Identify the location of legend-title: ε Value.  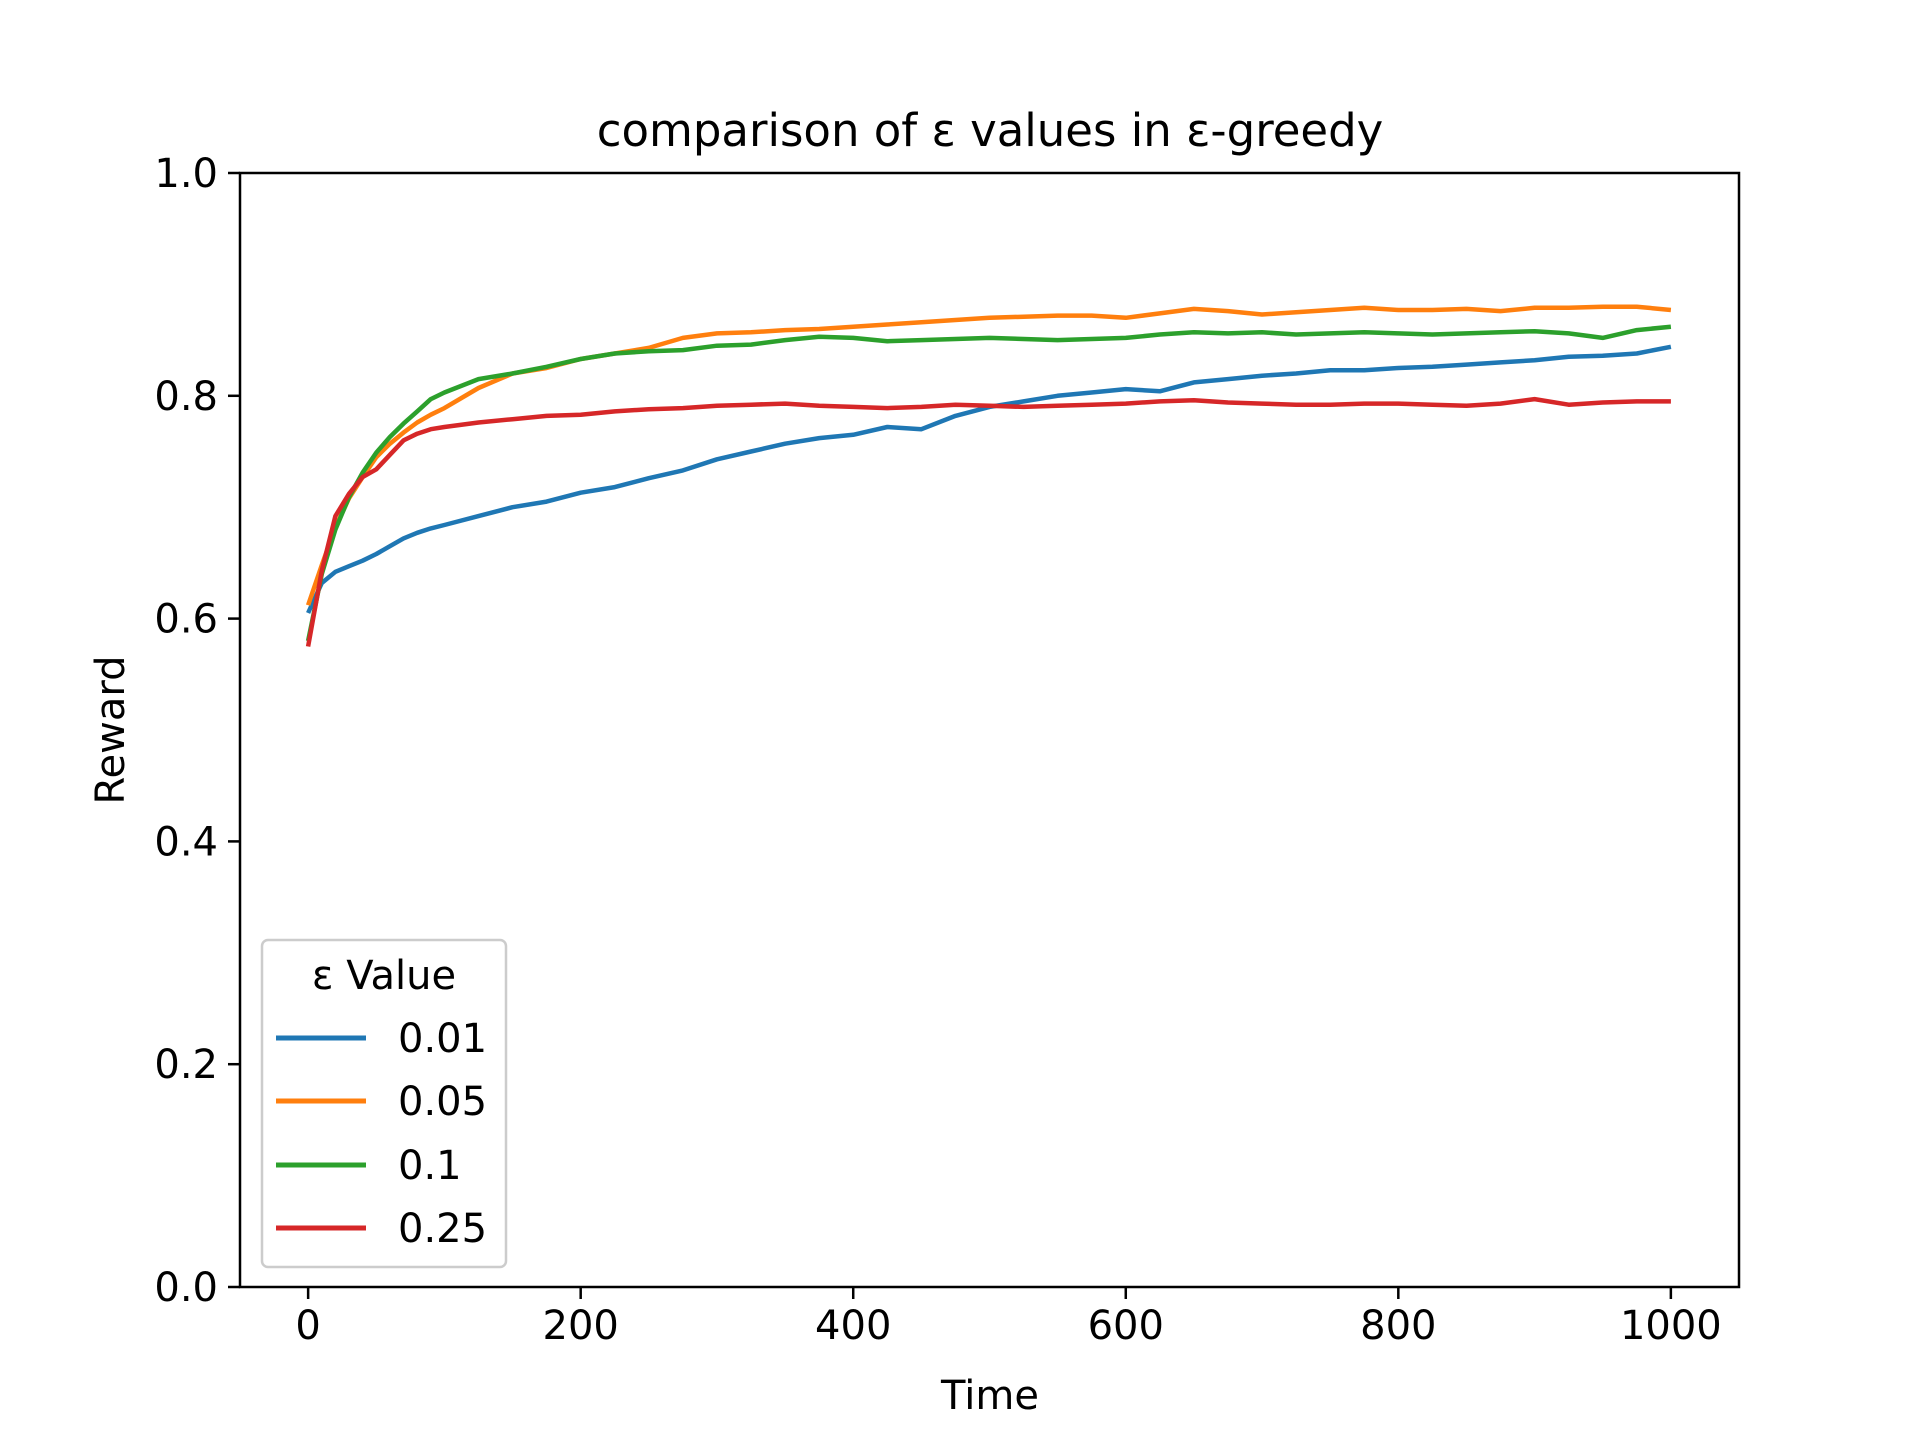
(384, 976).